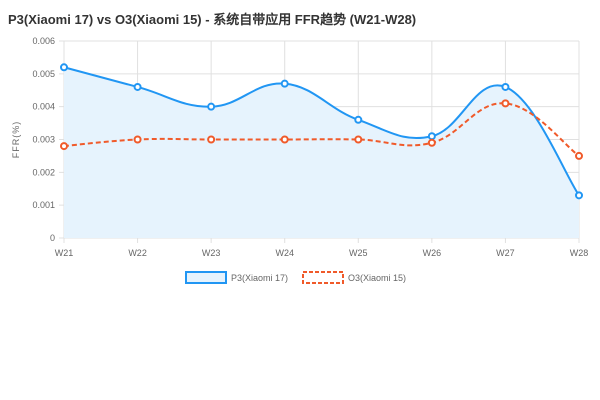 The image size is (600, 400). What do you see at coordinates (505, 253) in the screenshot?
I see `x-tick-label: W27` at bounding box center [505, 253].